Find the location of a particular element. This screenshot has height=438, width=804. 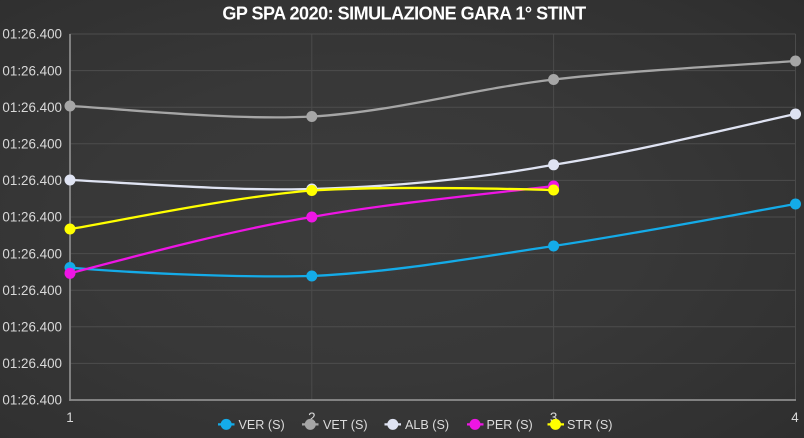

svg-text: 4 is located at coordinates (795, 417).